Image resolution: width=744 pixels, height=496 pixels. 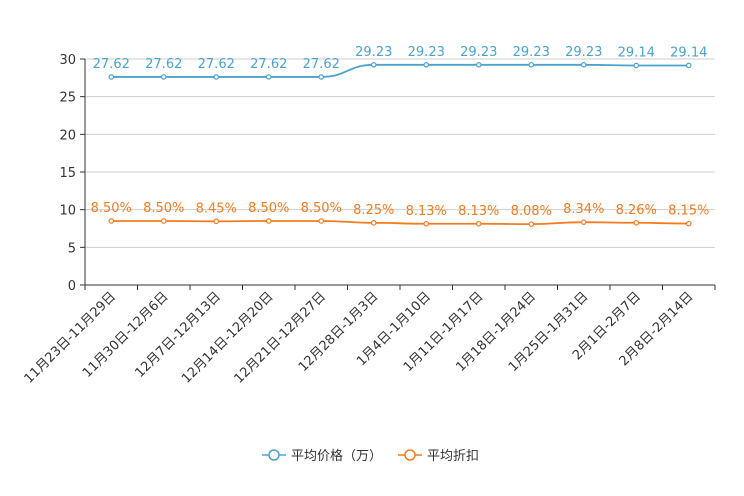 I want to click on y-tick-label: 15, so click(x=67, y=173).